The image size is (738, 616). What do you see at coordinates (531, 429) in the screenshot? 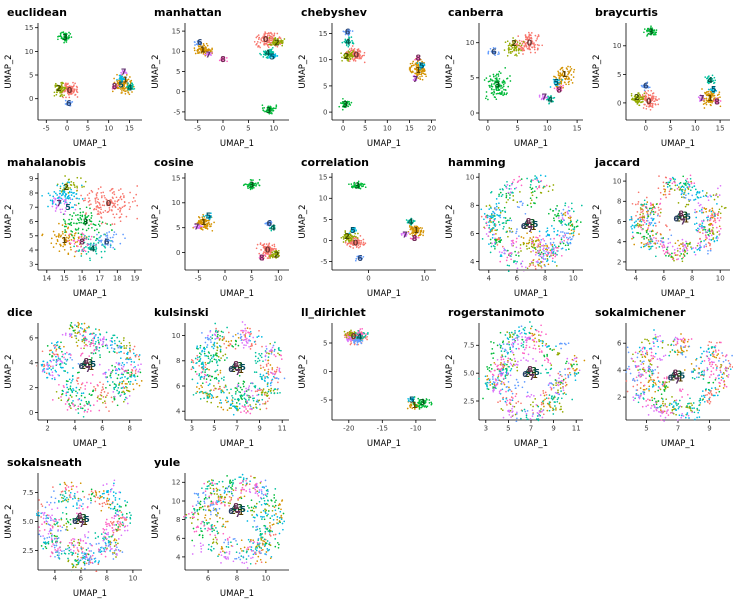
I see `x-tick-label: 7` at bounding box center [531, 429].